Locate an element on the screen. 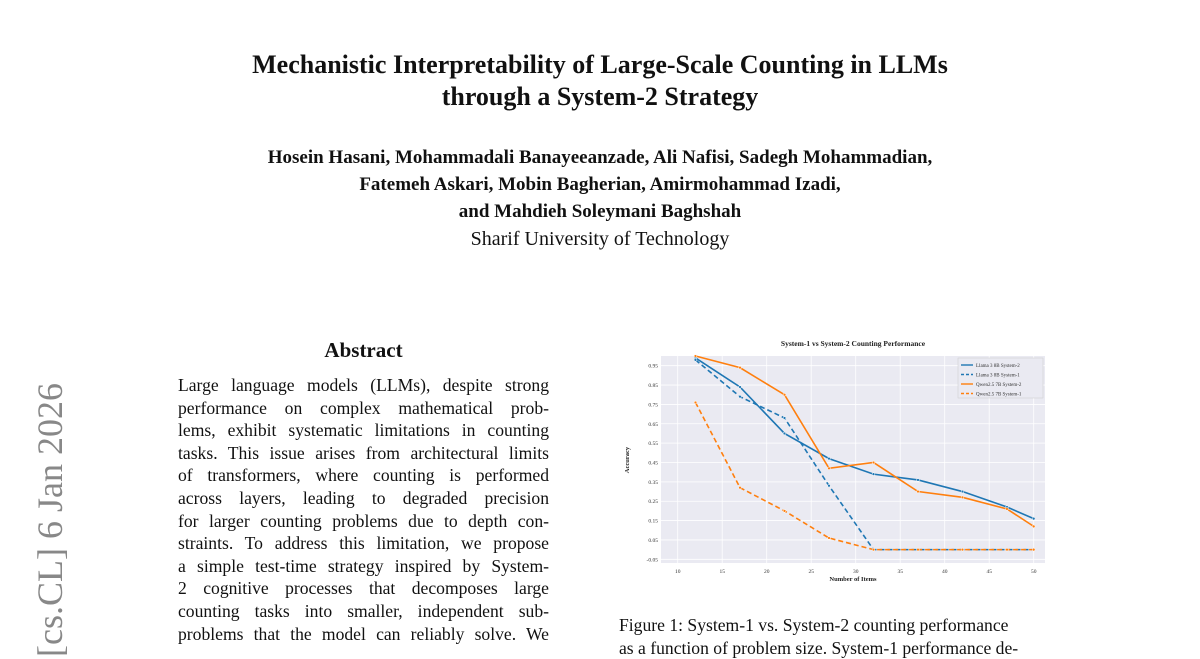  x-tick-label: 40 is located at coordinates (945, 572).